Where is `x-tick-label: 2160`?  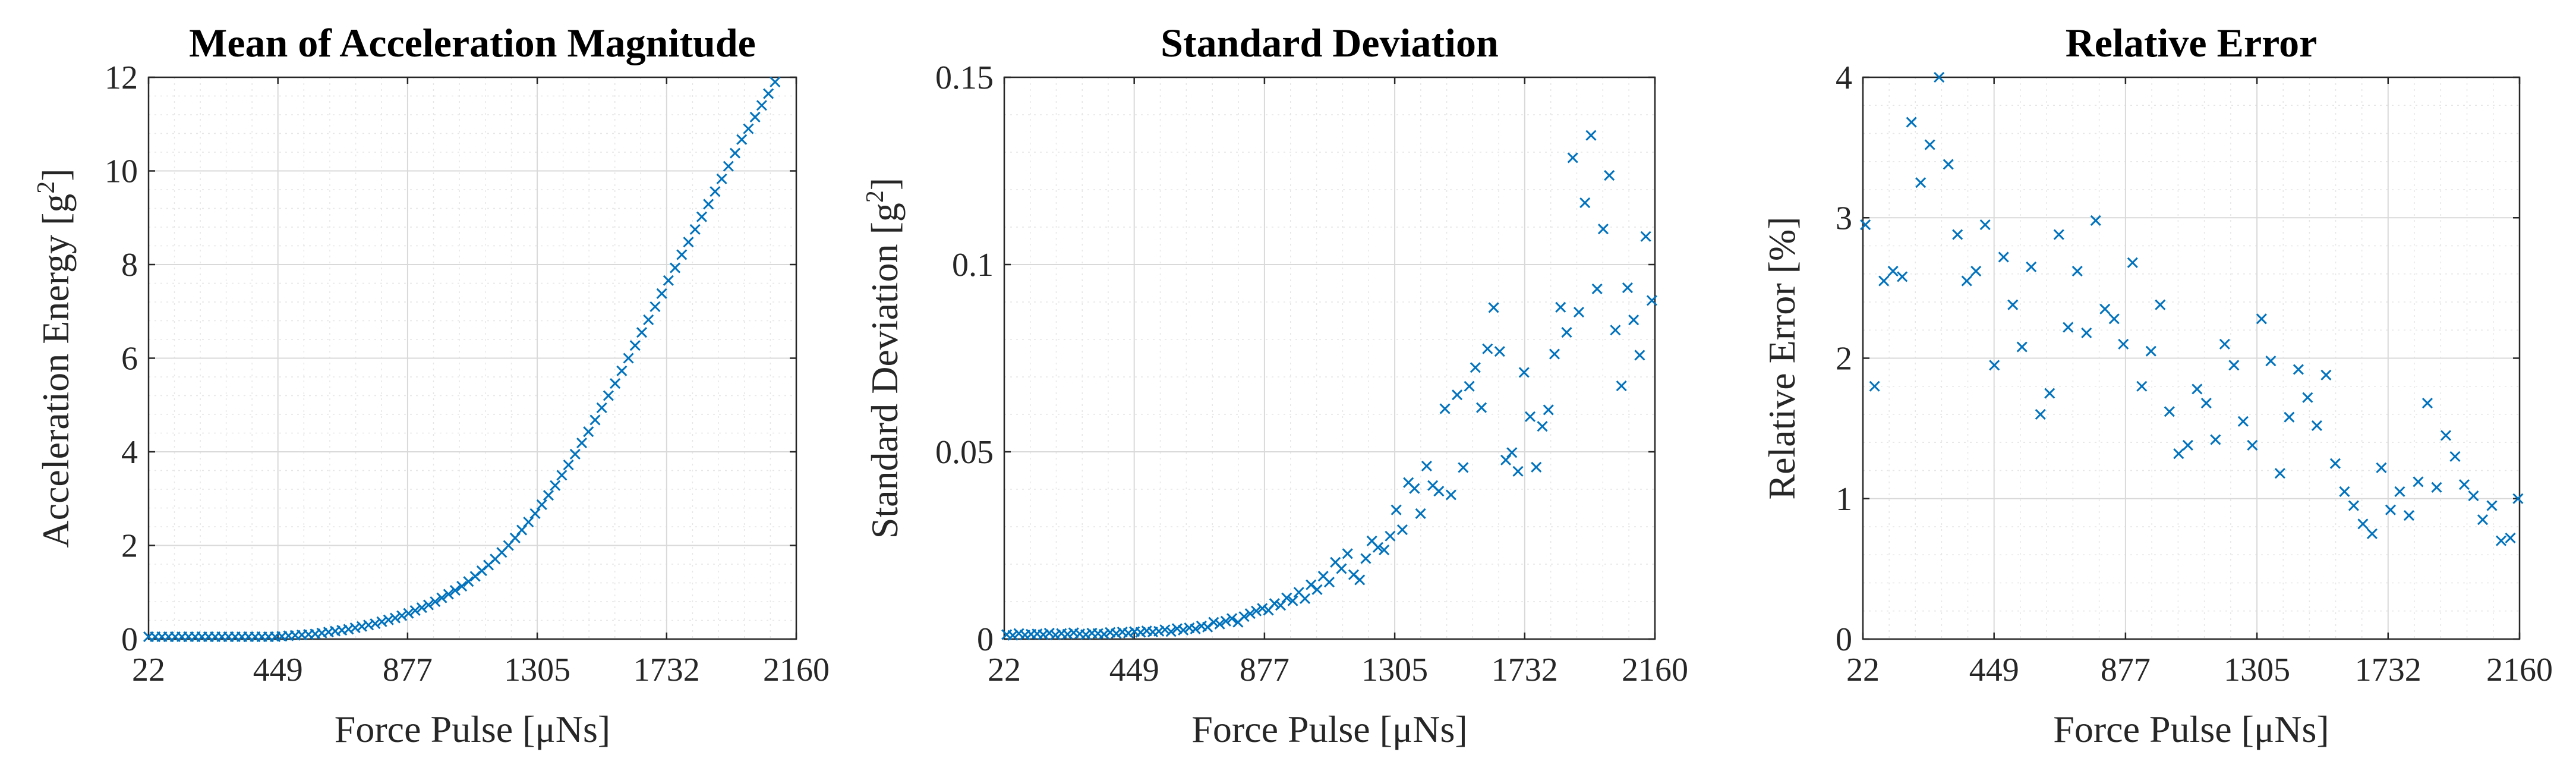 x-tick-label: 2160 is located at coordinates (2520, 670).